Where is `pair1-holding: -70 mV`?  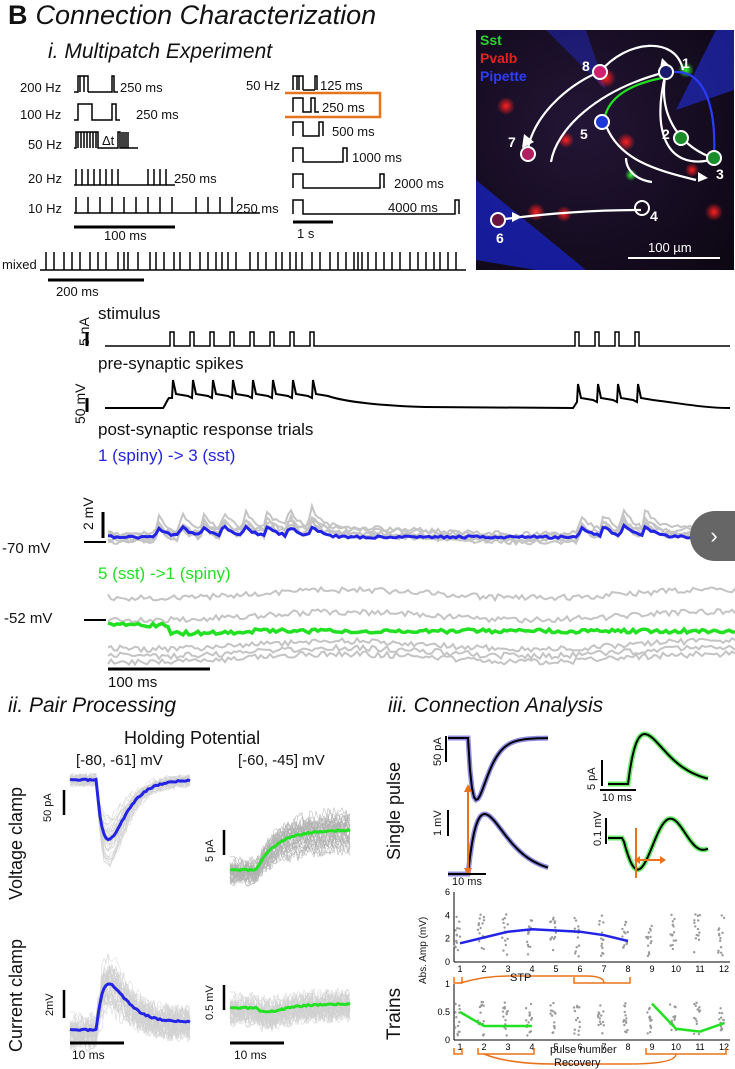 pair1-holding: -70 mV is located at coordinates (26, 548).